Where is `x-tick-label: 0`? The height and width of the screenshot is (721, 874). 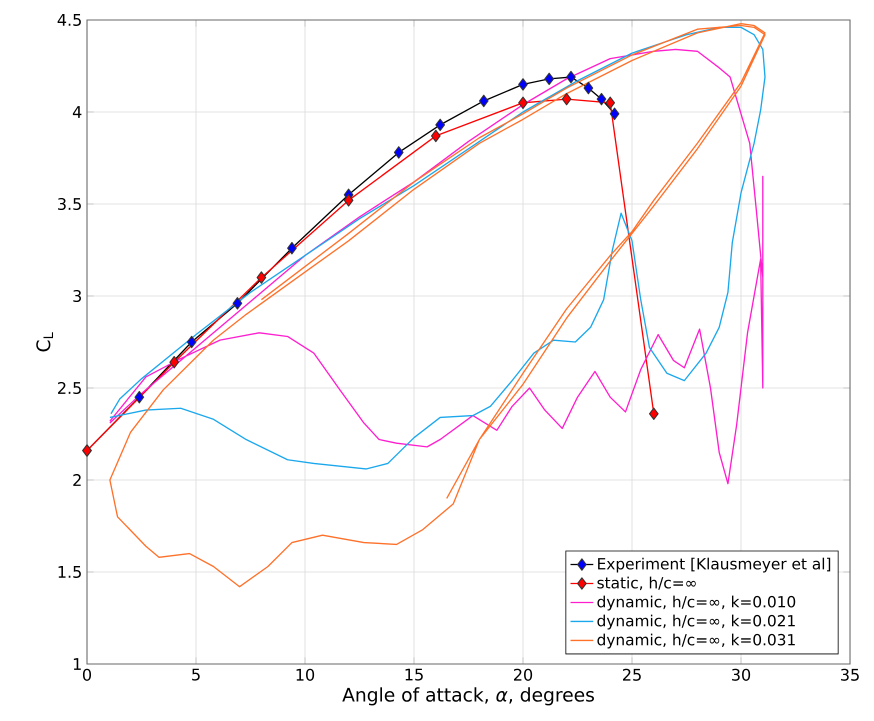
x-tick-label: 0 is located at coordinates (87, 674).